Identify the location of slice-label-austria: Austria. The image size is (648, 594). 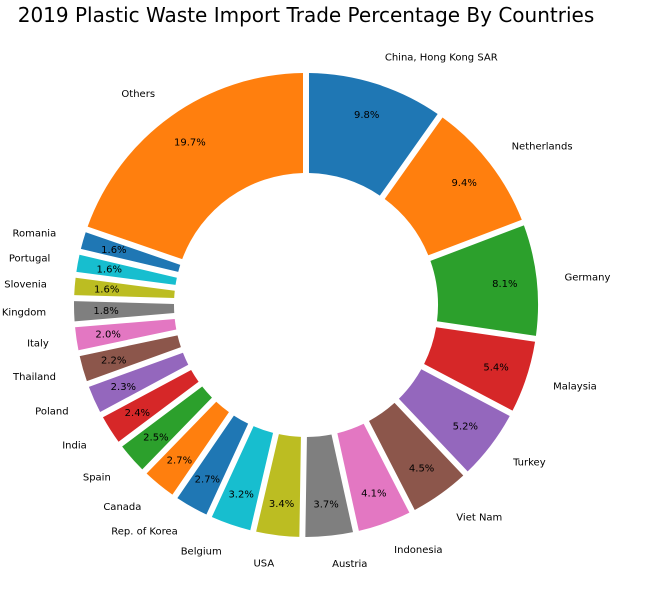
(349, 564).